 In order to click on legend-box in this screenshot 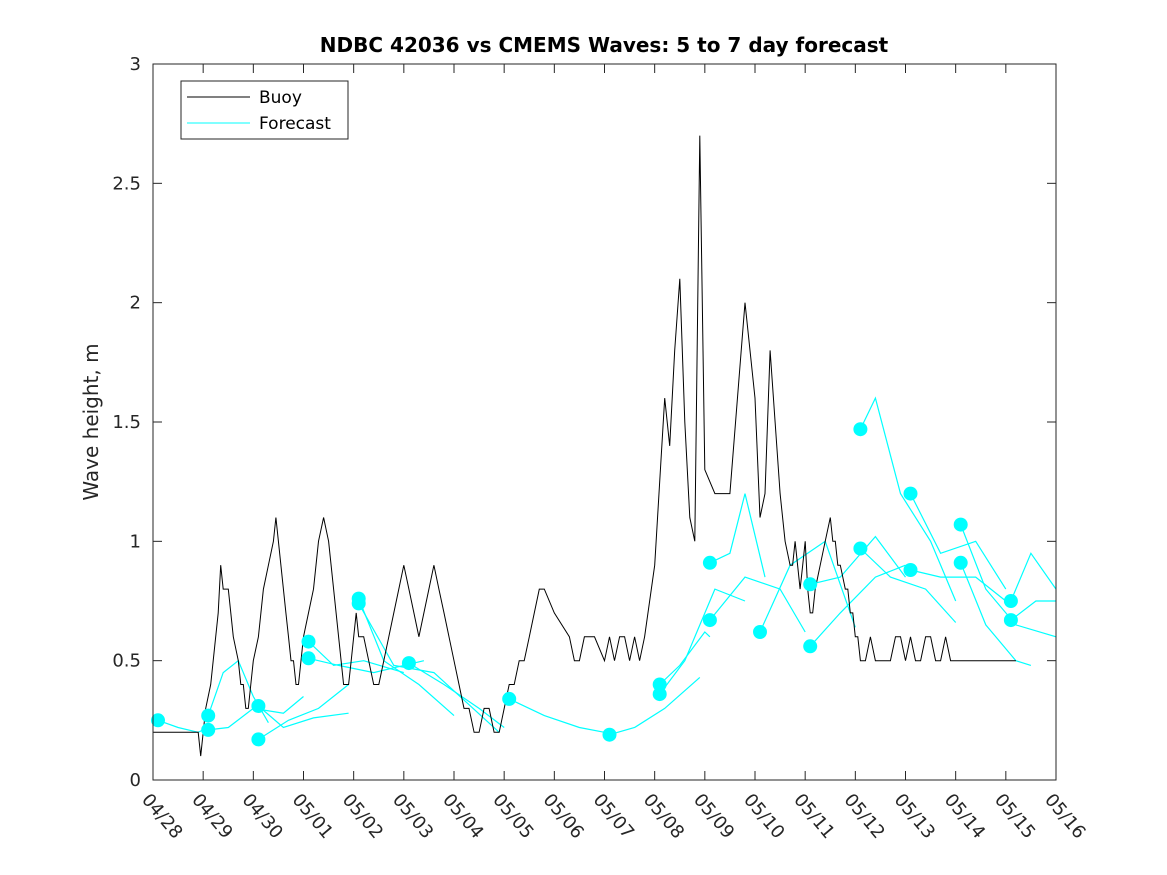, I will do `click(264, 110)`.